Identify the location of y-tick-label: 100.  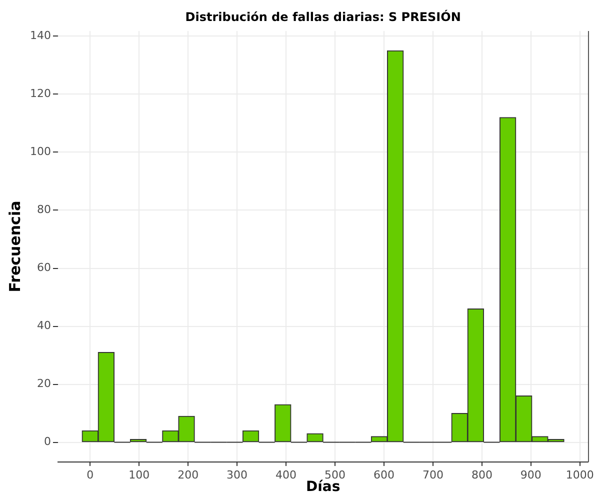
(40, 151).